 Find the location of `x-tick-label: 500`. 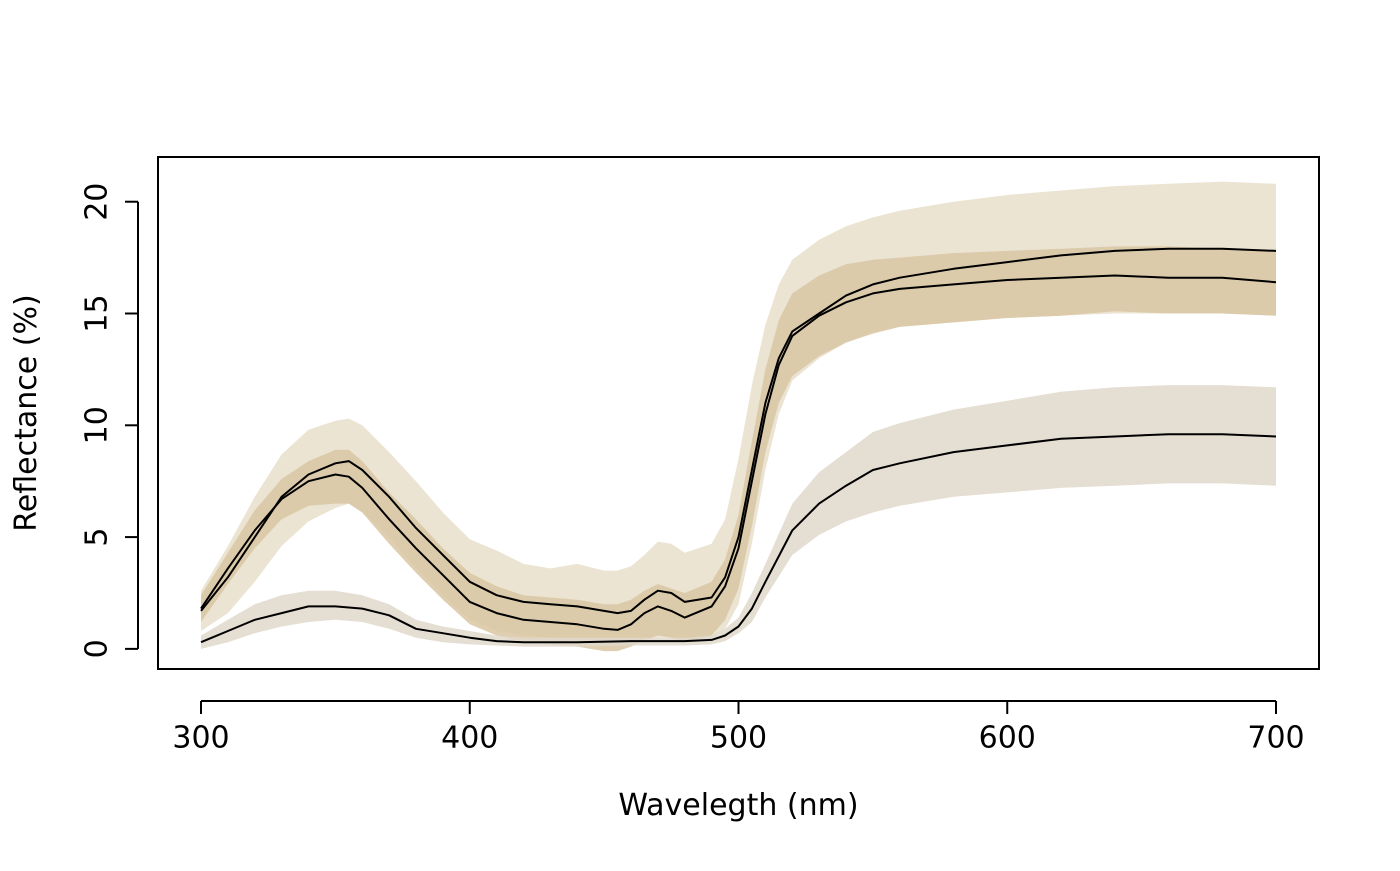

x-tick-label: 500 is located at coordinates (738, 738).